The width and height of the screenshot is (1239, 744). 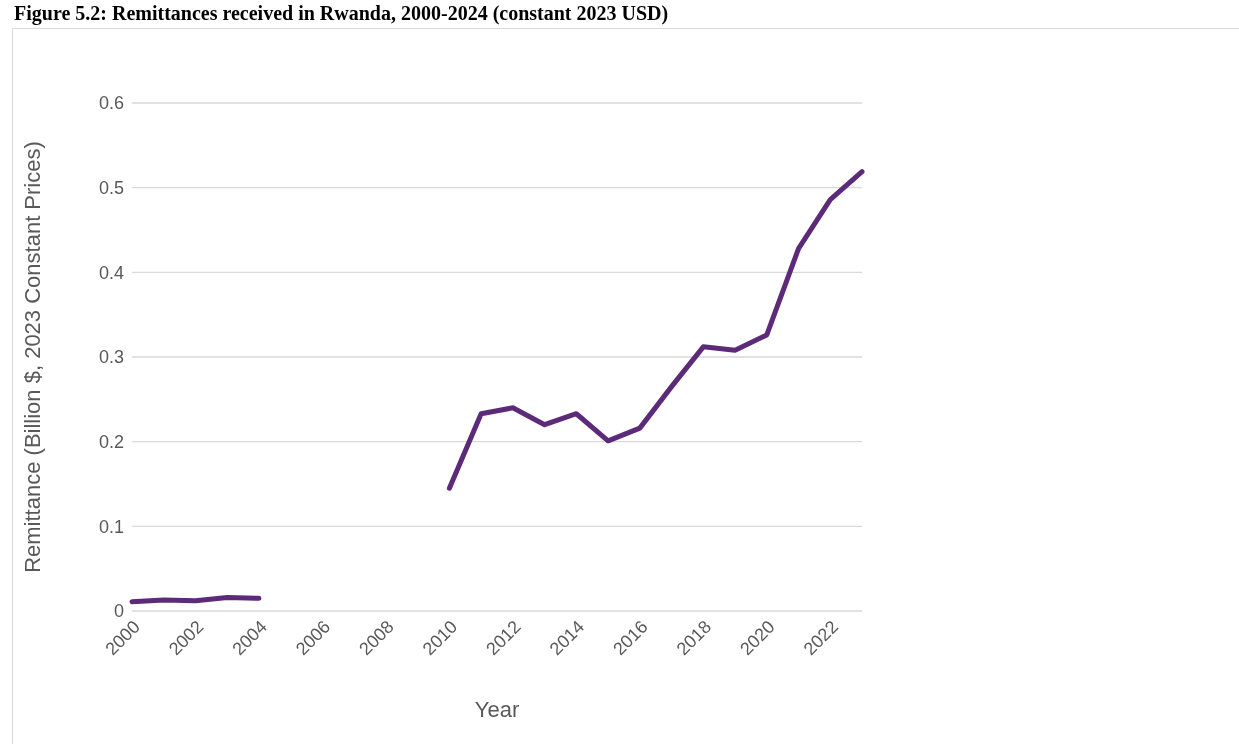 I want to click on y-tick-label: 0.5, so click(x=111, y=188).